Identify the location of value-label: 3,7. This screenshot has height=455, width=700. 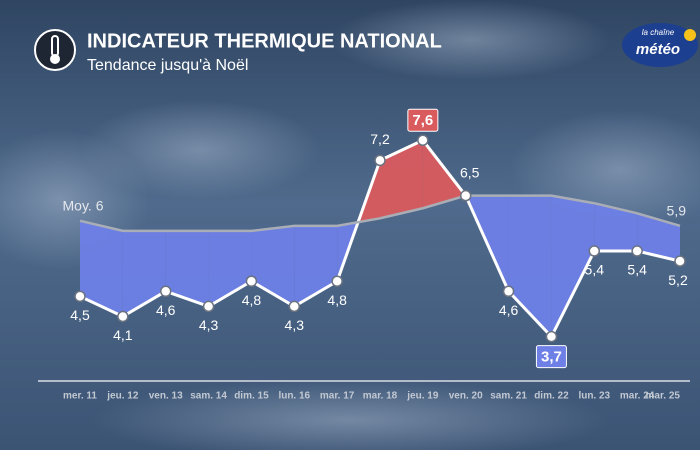
(551, 357).